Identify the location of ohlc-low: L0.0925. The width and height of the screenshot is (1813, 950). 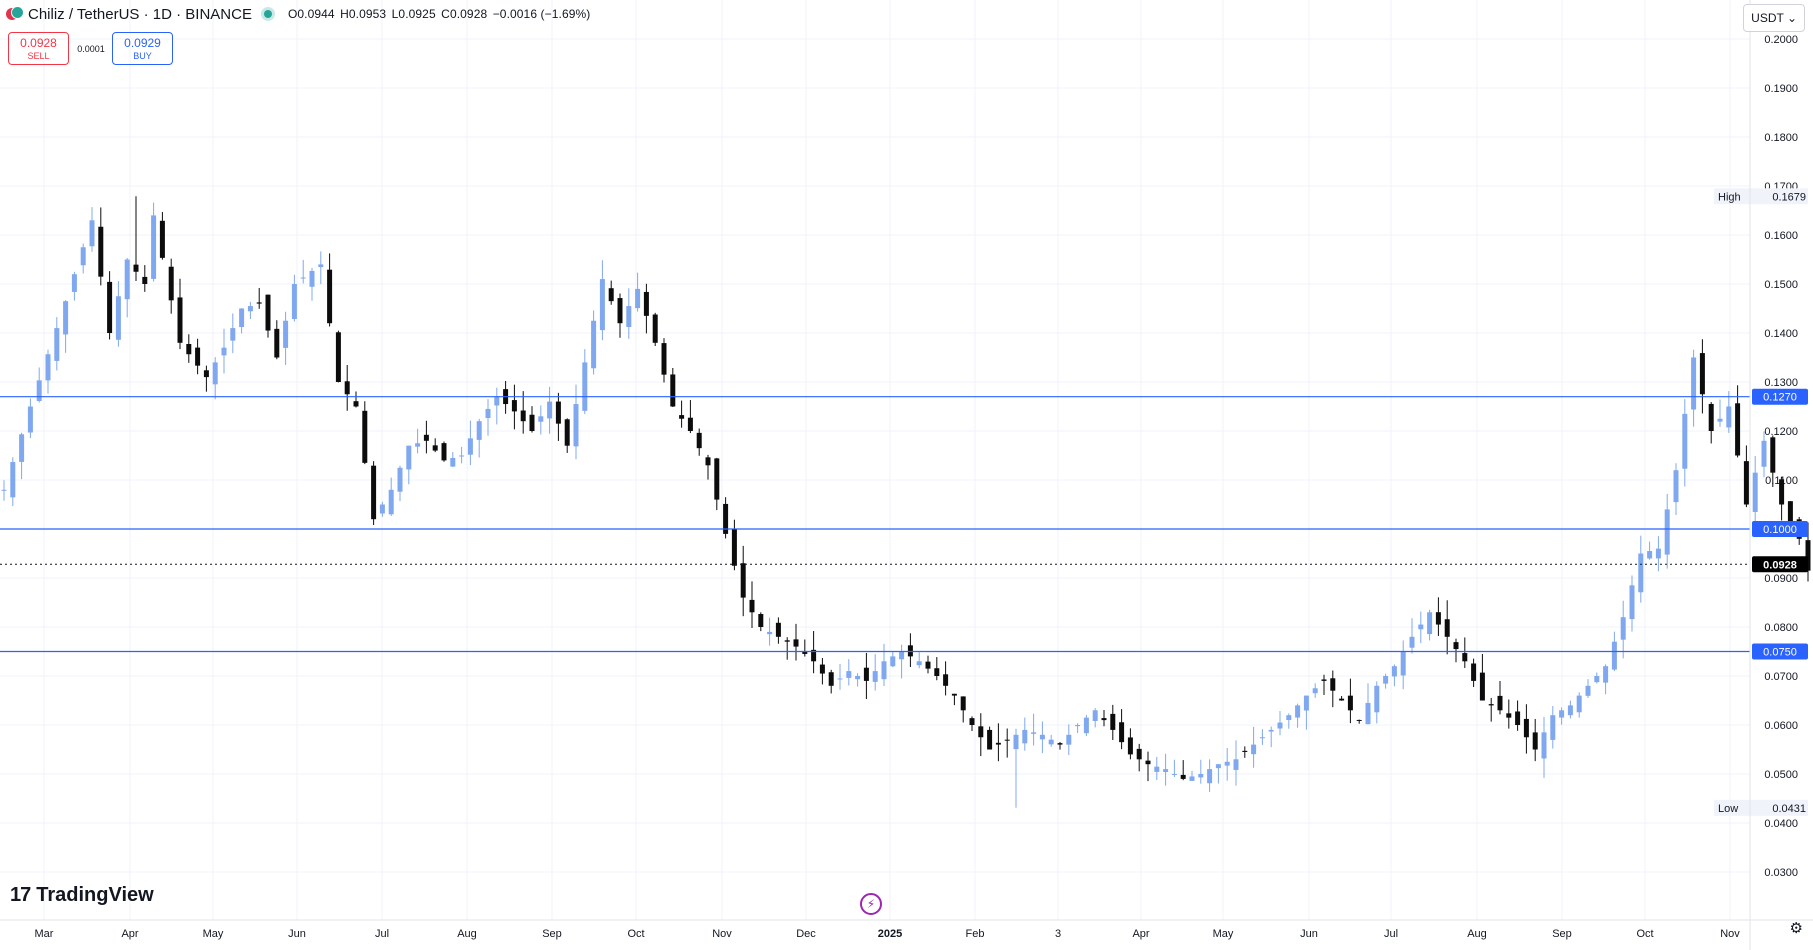
(413, 14).